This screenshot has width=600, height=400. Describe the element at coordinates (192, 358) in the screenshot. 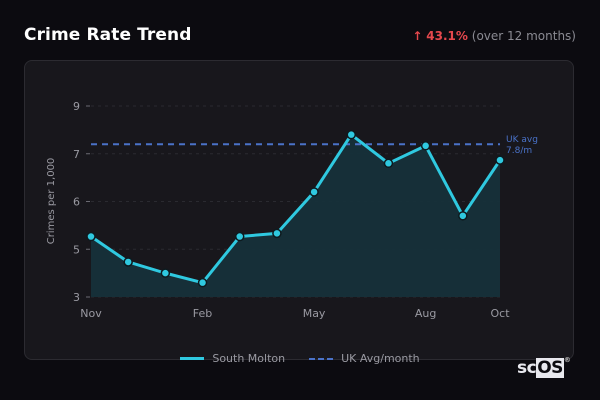

I see `solid-line-swatch-icon` at that location.